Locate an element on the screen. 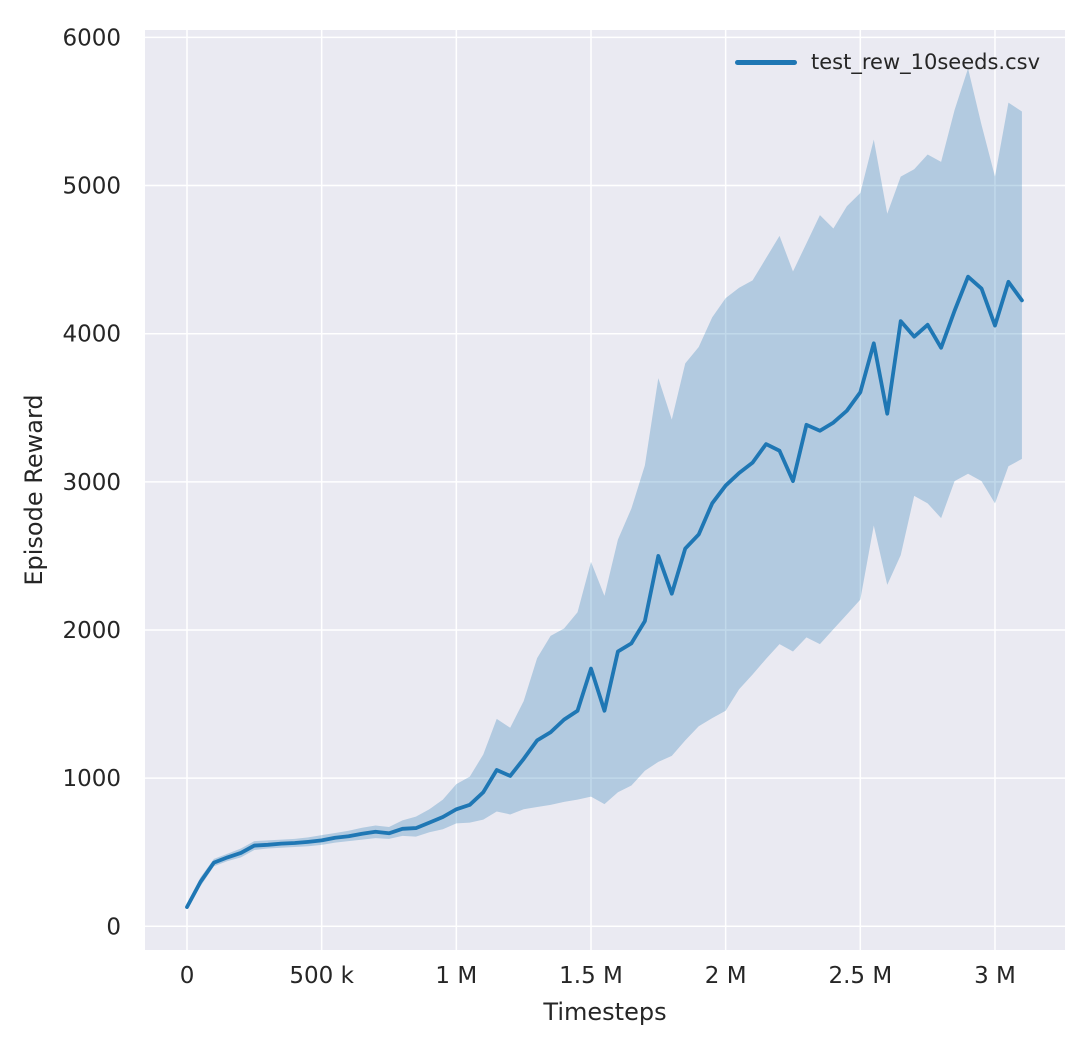 Image resolution: width=1092 pixels, height=1055 pixels. x-tick-label: 1 M is located at coordinates (456, 976).